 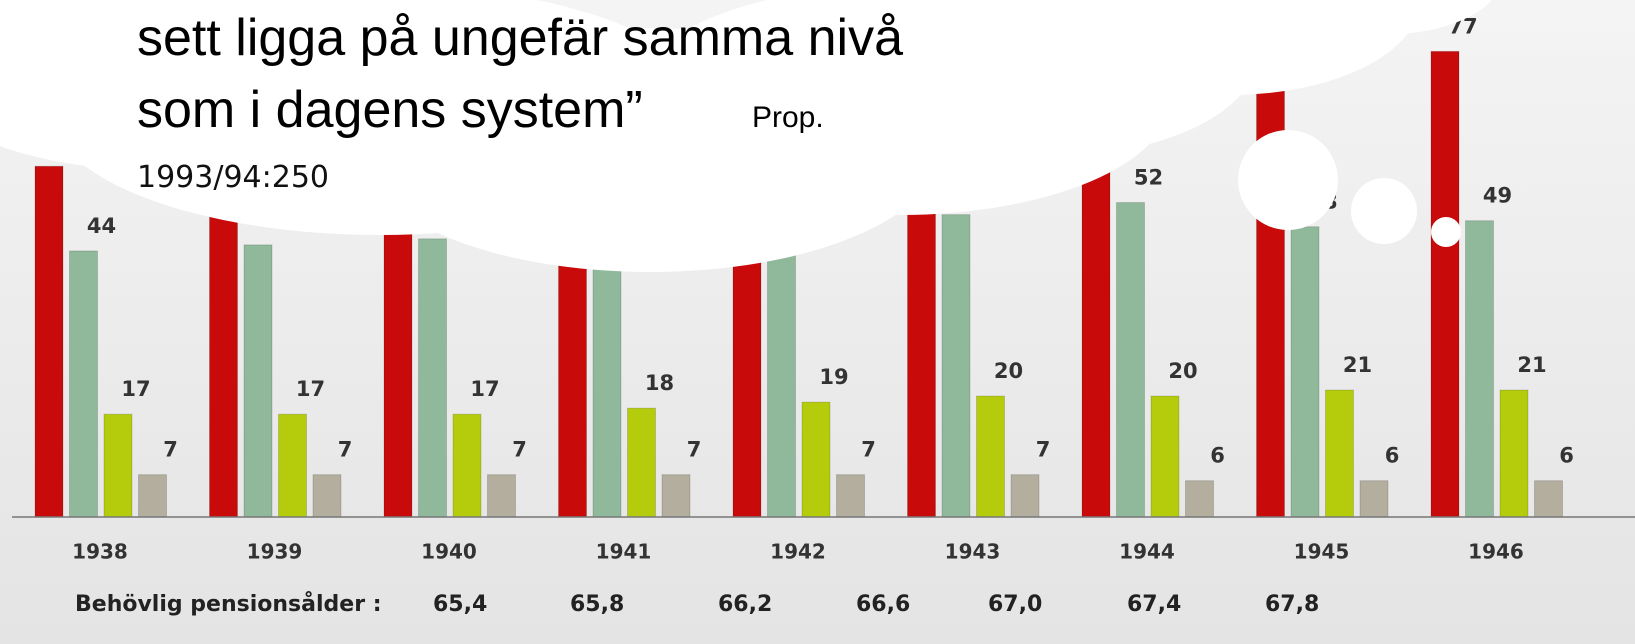 What do you see at coordinates (1496, 552) in the screenshot?
I see `x-tick-label: 1946` at bounding box center [1496, 552].